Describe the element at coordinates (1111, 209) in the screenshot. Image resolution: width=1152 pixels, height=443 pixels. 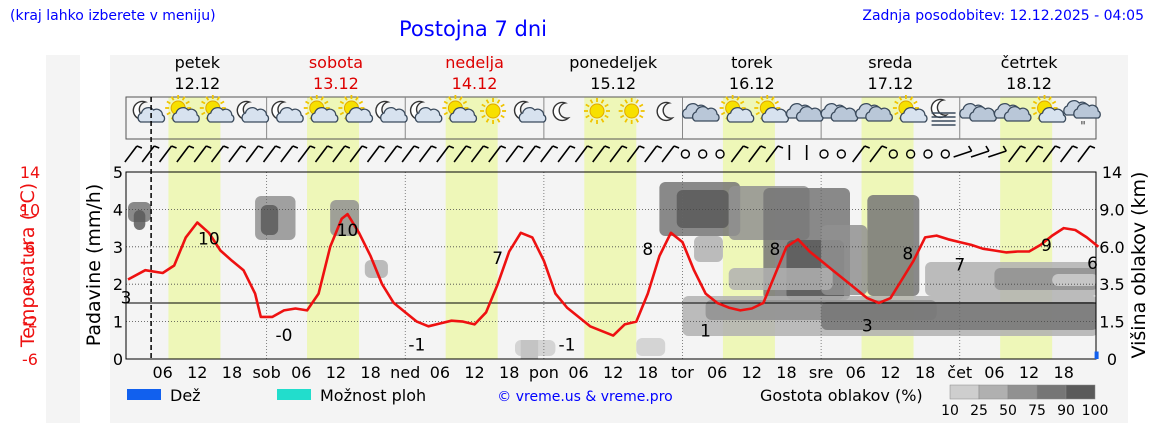
I see `cloud-height-tick-label: 9.0` at that location.